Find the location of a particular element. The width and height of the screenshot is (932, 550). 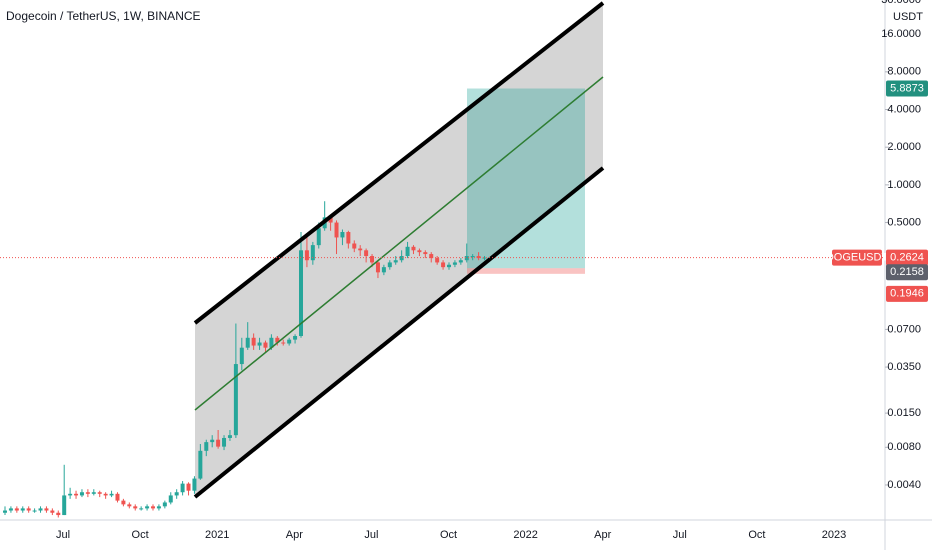

entry-tag-bg is located at coordinates (907, 272).